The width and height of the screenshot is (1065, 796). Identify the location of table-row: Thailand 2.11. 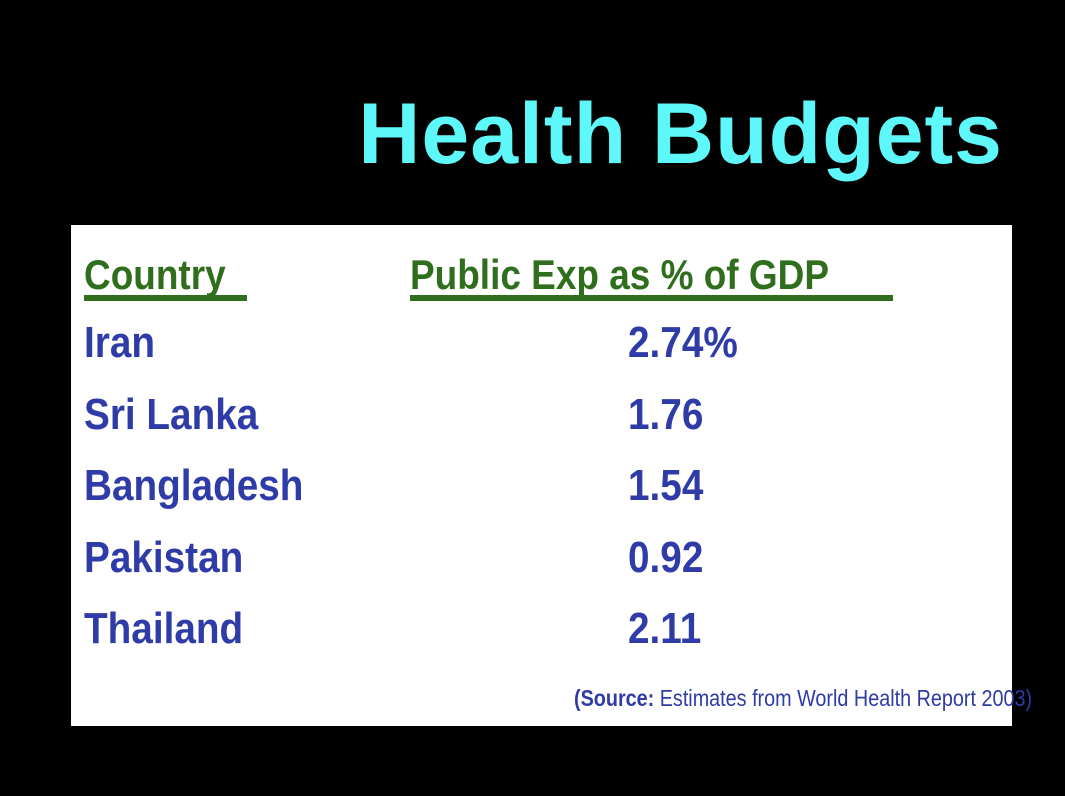
(541, 629).